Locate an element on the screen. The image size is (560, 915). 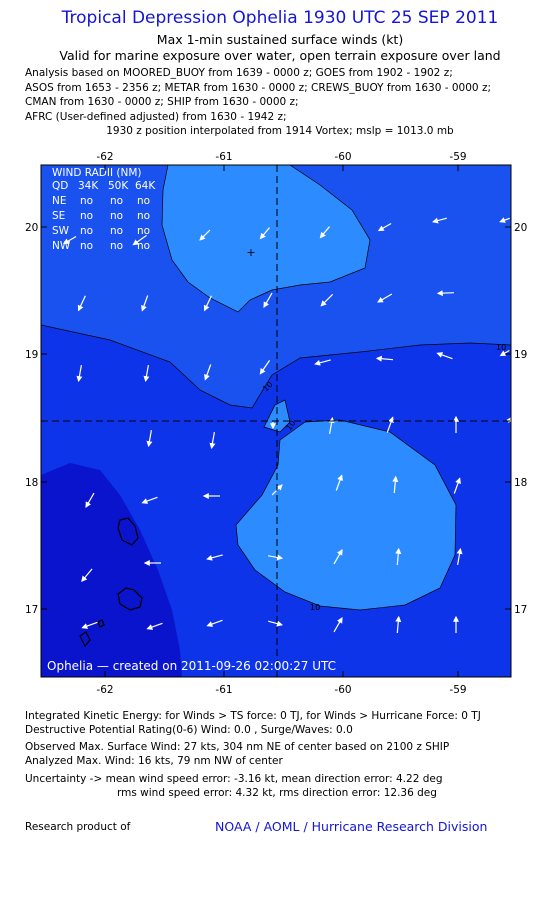
longitude-label-top: -62 is located at coordinates (104, 157).